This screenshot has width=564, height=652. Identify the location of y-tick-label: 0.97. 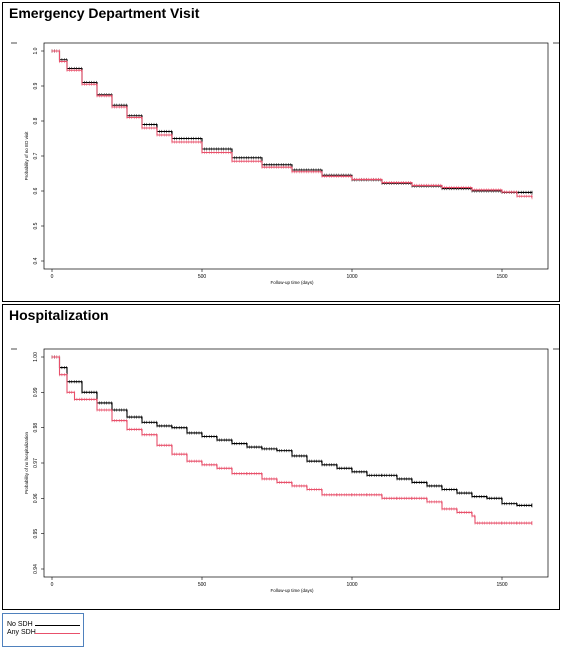
(36, 463).